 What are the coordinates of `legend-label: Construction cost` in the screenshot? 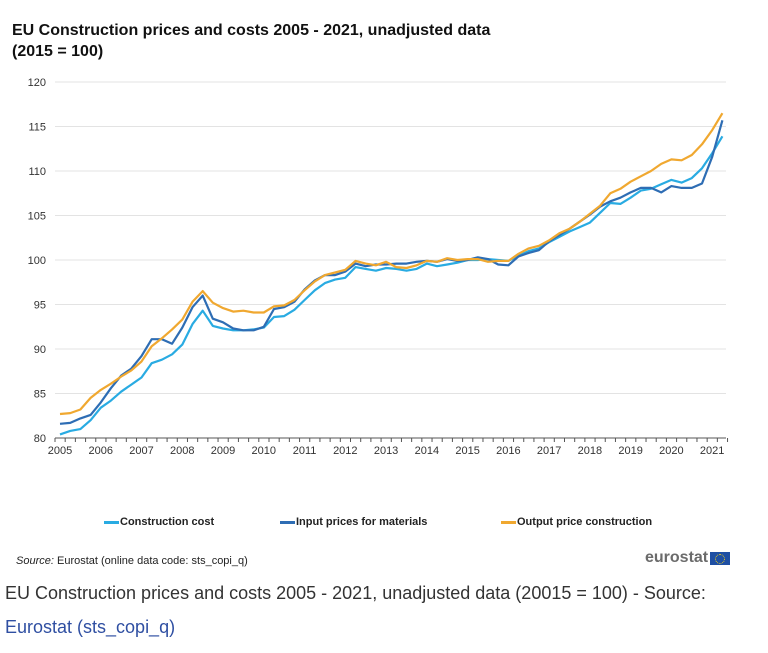 It's located at (167, 522).